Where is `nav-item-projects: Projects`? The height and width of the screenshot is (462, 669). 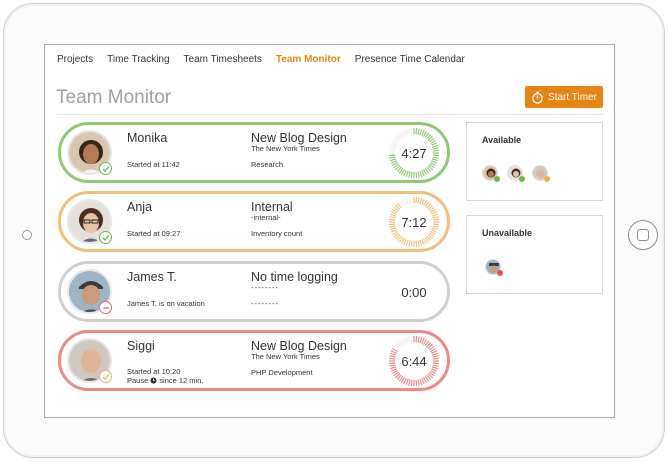 nav-item-projects: Projects is located at coordinates (75, 59).